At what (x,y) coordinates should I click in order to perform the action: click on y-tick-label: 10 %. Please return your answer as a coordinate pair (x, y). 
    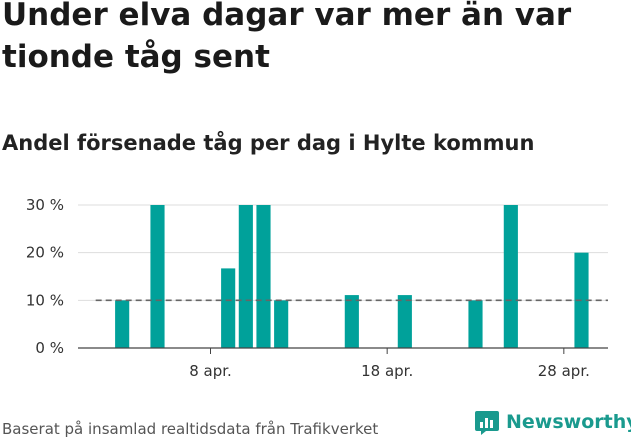
    Looking at the image, I should click on (45, 300).